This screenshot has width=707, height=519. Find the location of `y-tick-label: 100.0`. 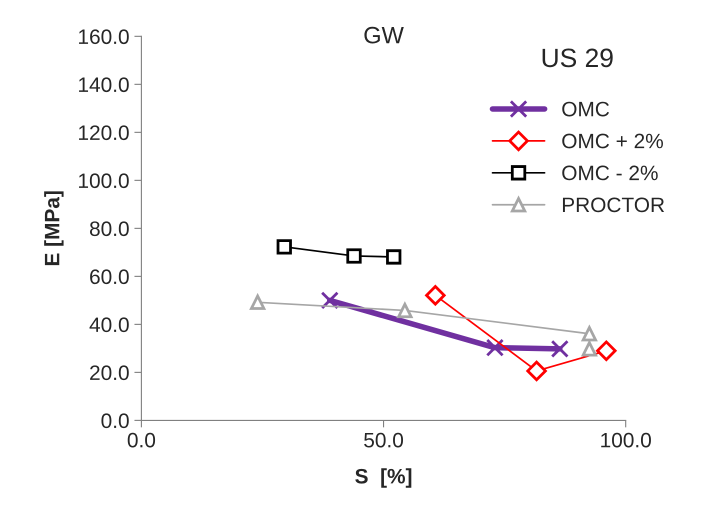

y-tick-label: 100.0 is located at coordinates (104, 180).